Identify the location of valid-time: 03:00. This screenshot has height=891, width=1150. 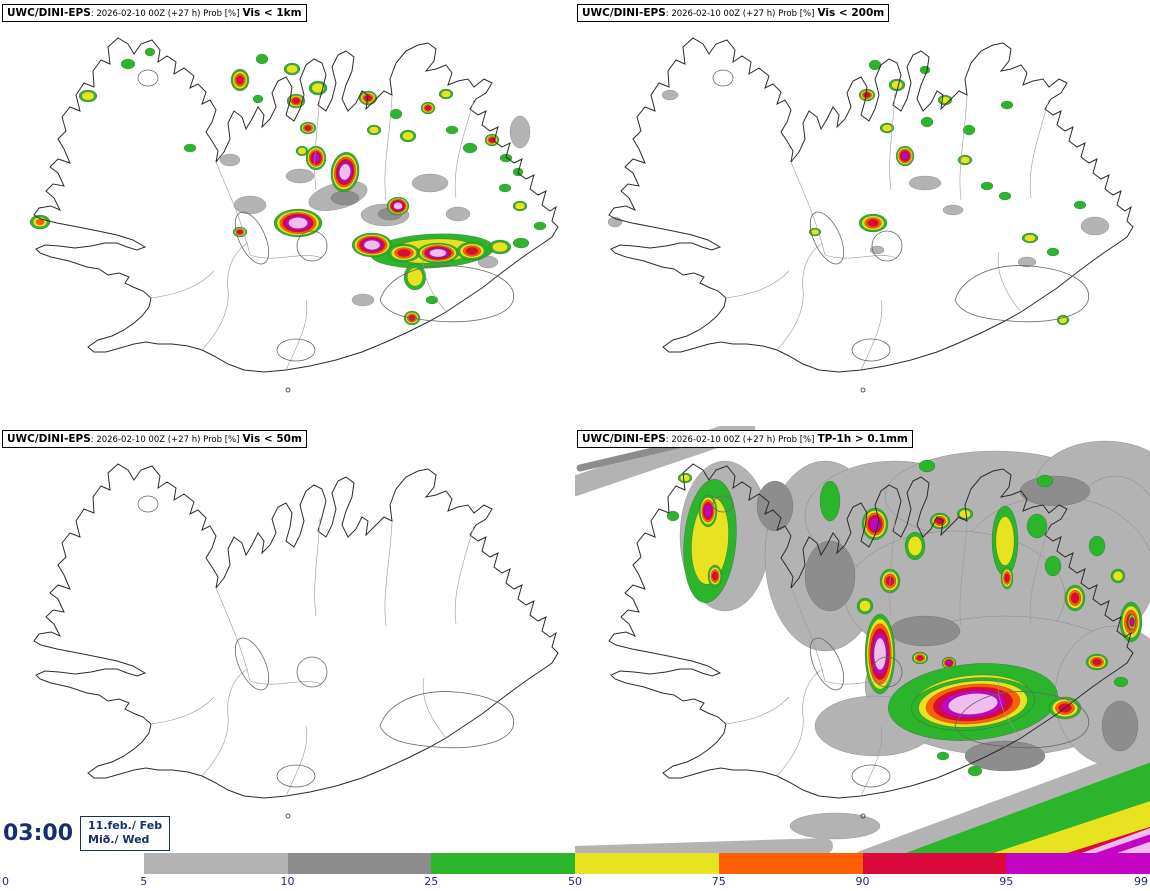
(38, 833).